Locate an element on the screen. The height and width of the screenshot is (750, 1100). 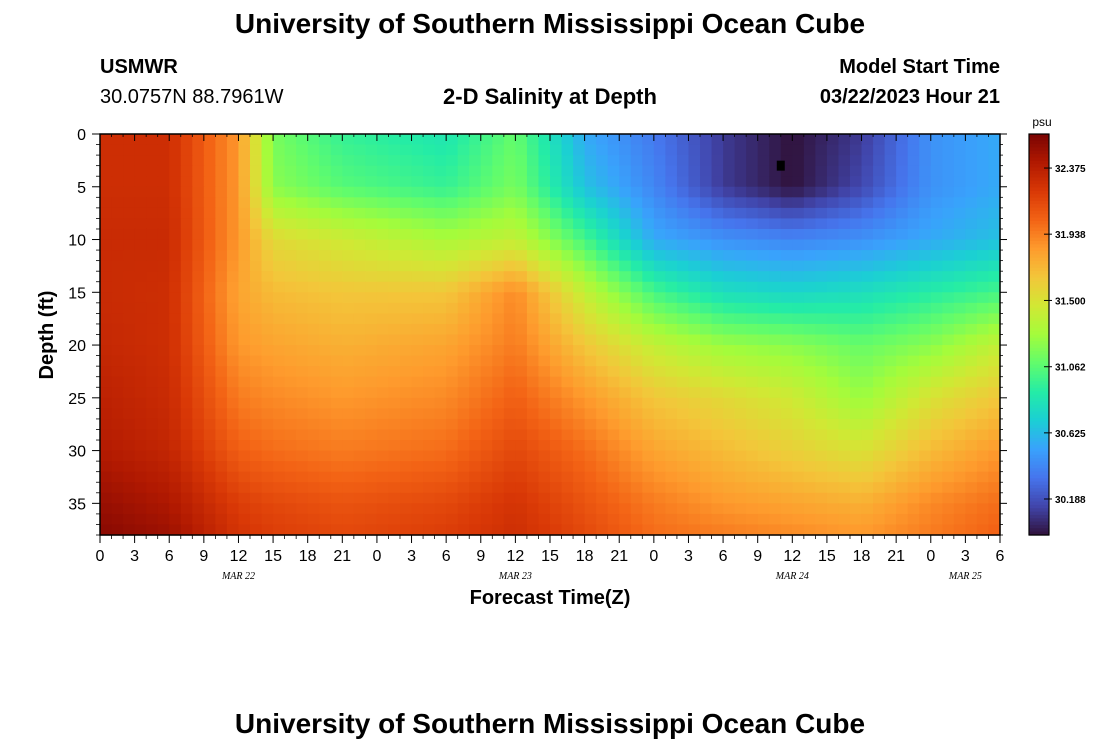
x-tick-label: 21 is located at coordinates (896, 556).